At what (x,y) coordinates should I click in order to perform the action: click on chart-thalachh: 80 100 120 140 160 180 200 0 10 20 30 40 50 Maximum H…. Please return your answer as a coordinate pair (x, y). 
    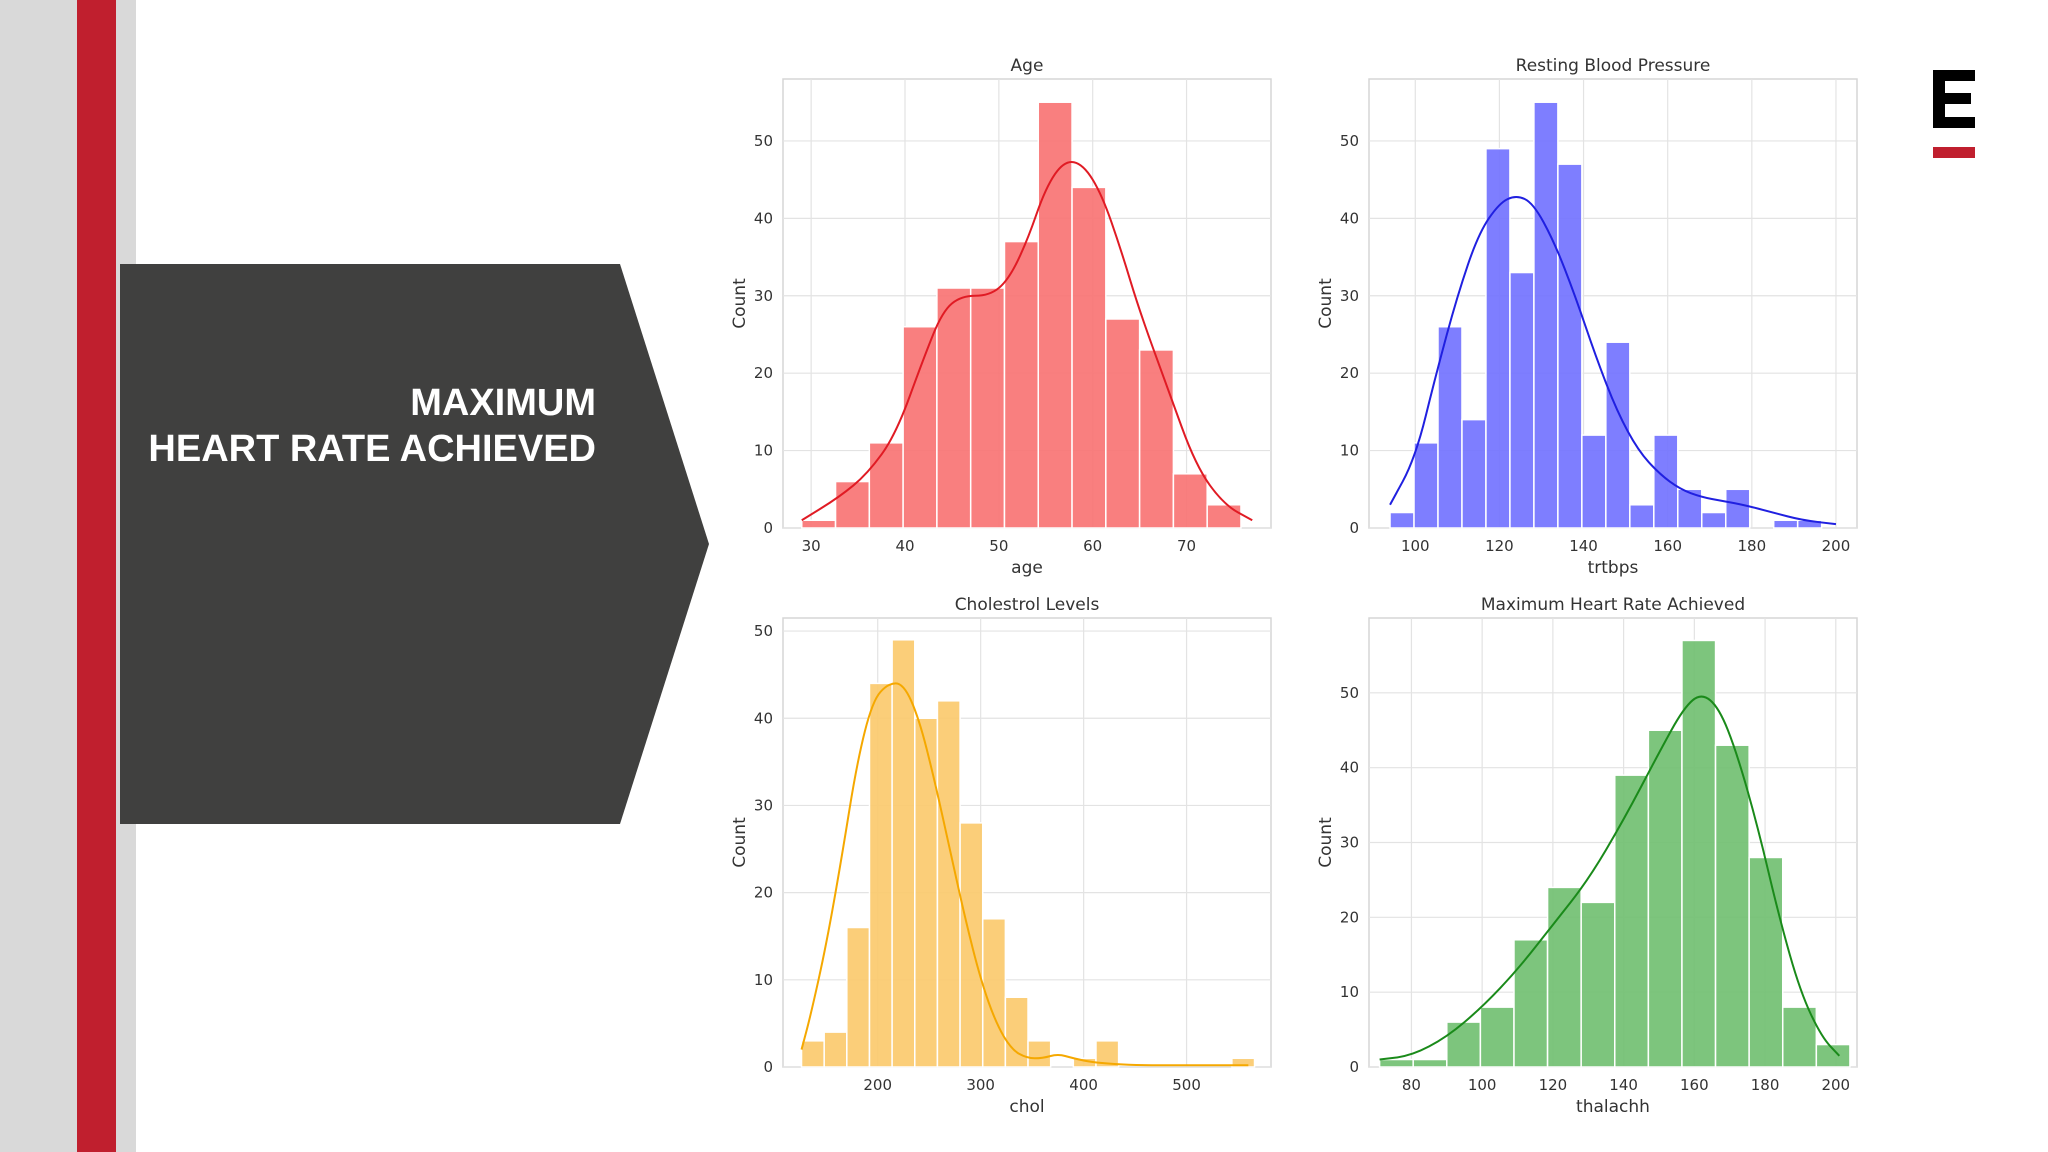
    Looking at the image, I should click on (1587, 856).